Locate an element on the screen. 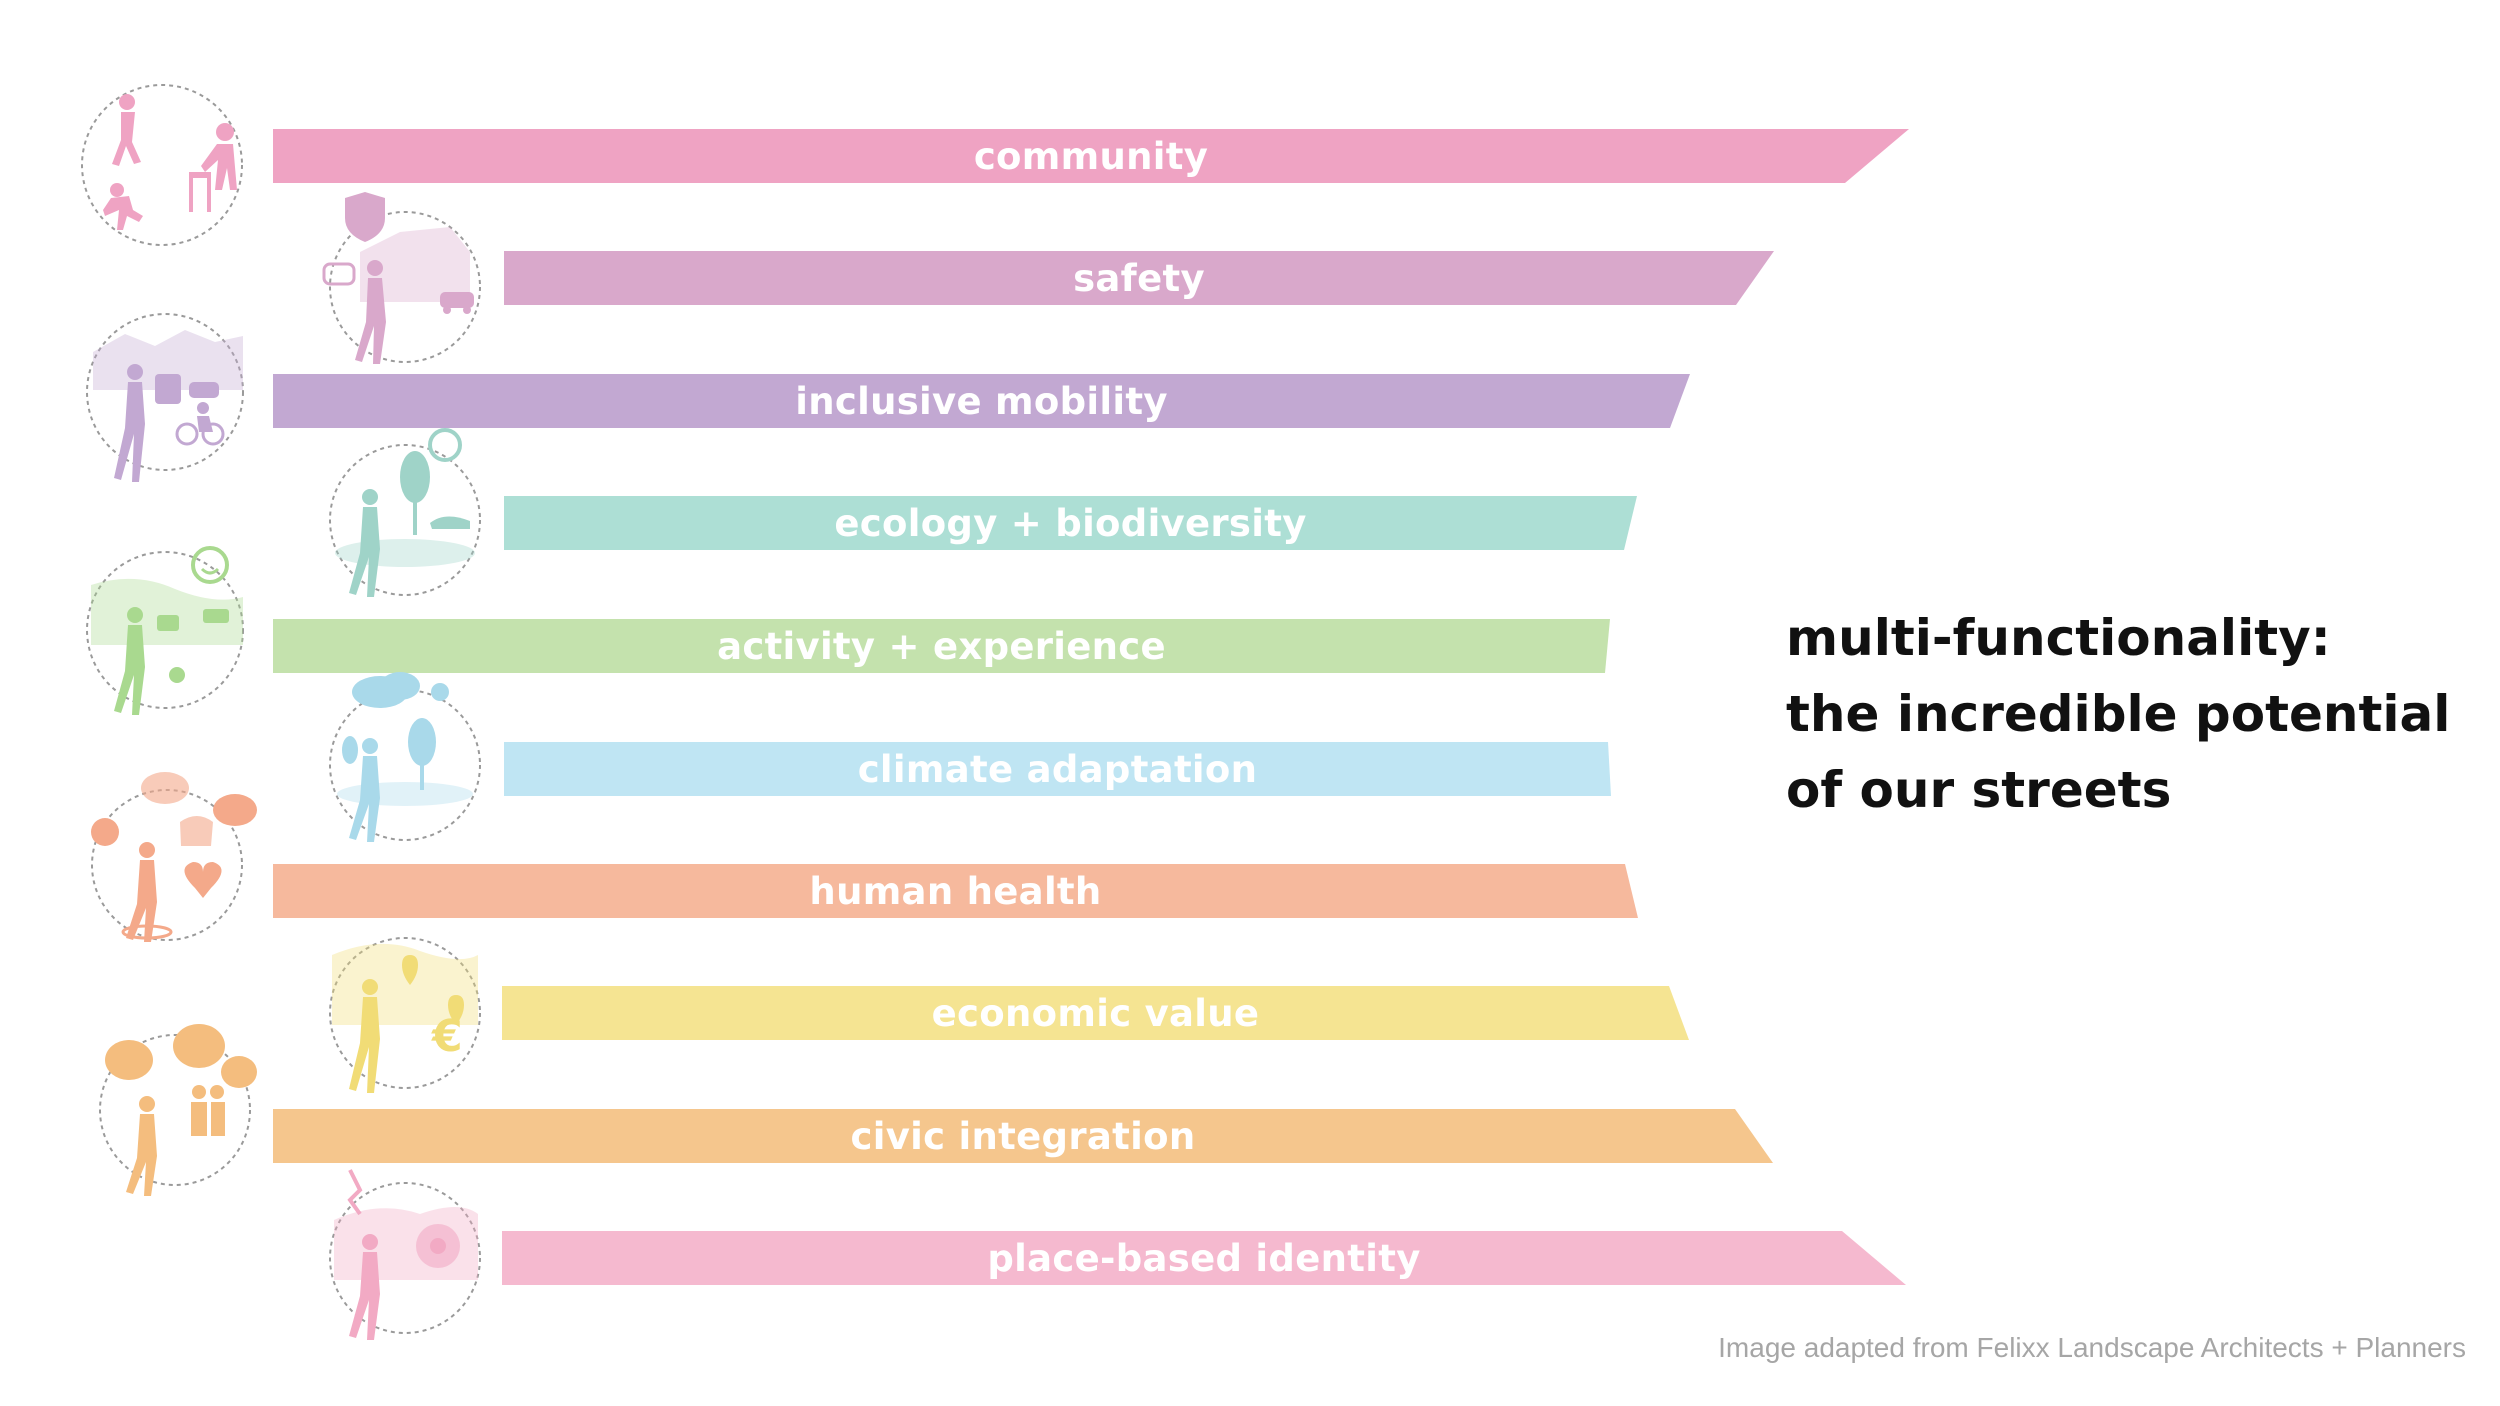 The image size is (2500, 1406). activity-experience-icon is located at coordinates (170, 630).